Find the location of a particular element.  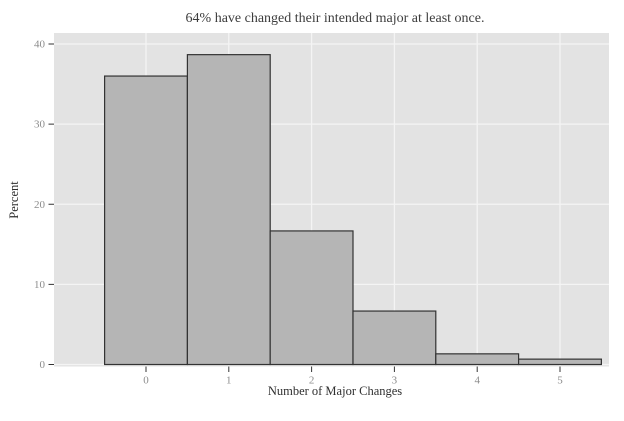

y-tick-label: 30 is located at coordinates (40, 125).